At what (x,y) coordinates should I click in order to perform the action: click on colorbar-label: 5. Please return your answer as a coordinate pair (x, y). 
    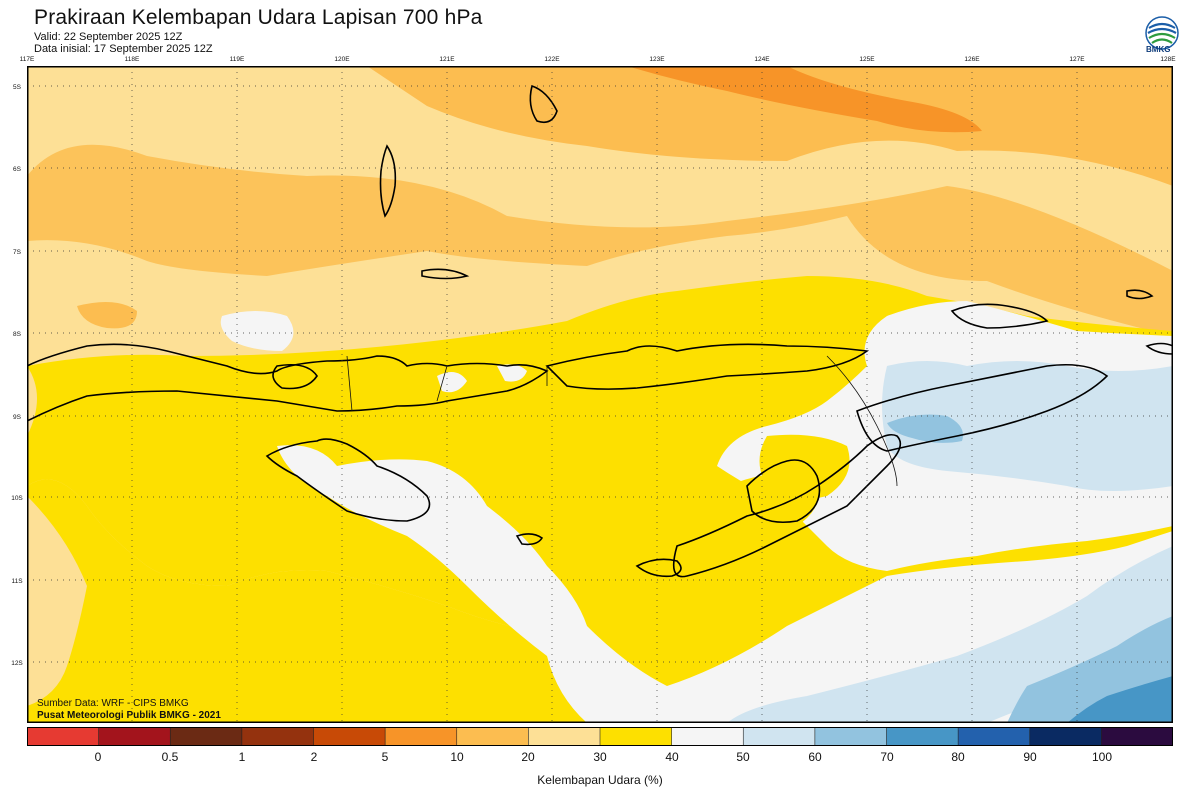
    Looking at the image, I should click on (385, 757).